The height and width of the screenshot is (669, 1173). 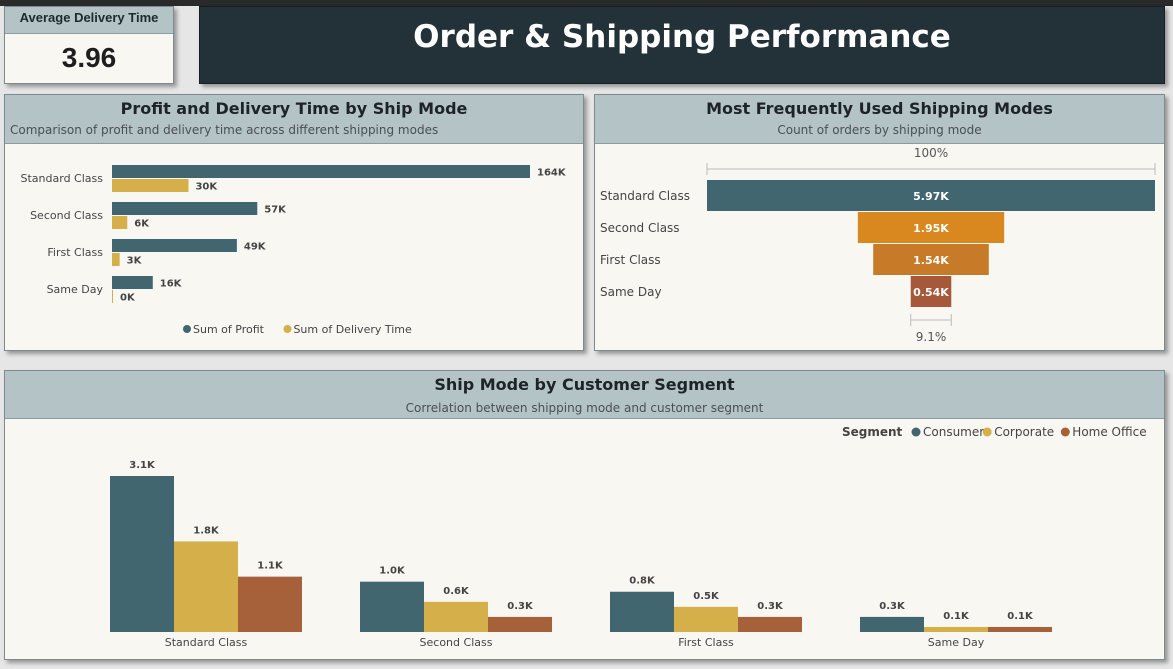 What do you see at coordinates (770, 624) in the screenshot?
I see `bar-home-office-first-class` at bounding box center [770, 624].